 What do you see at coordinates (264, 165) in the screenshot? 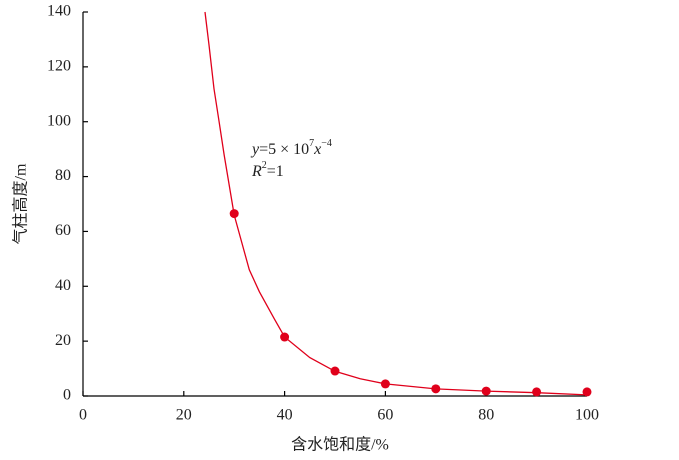
I see `r2-sup: 2` at bounding box center [264, 165].